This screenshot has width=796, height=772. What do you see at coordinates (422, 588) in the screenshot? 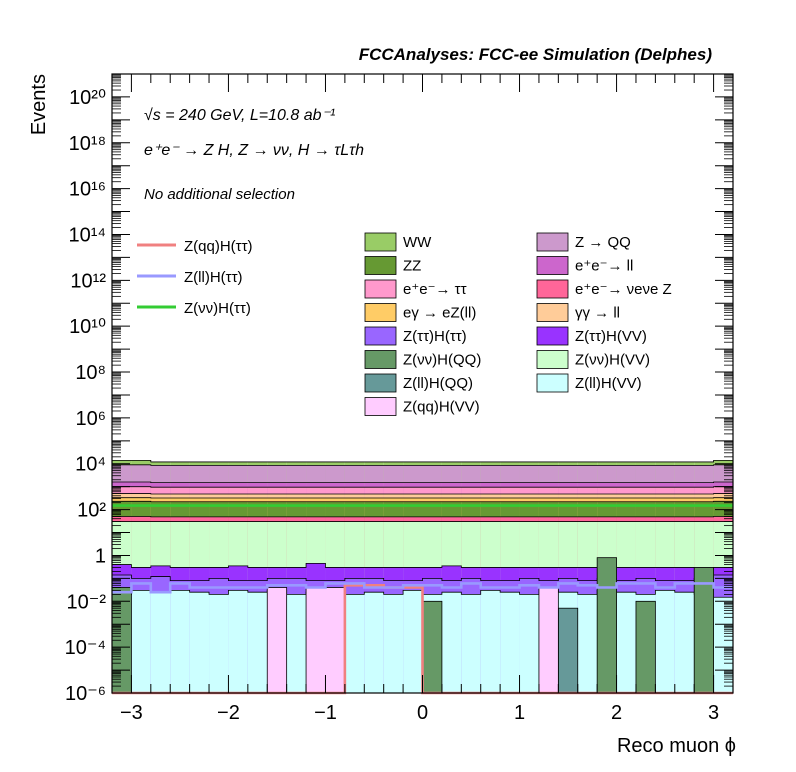
I see `signal-line-z-ll-h` at bounding box center [422, 588].